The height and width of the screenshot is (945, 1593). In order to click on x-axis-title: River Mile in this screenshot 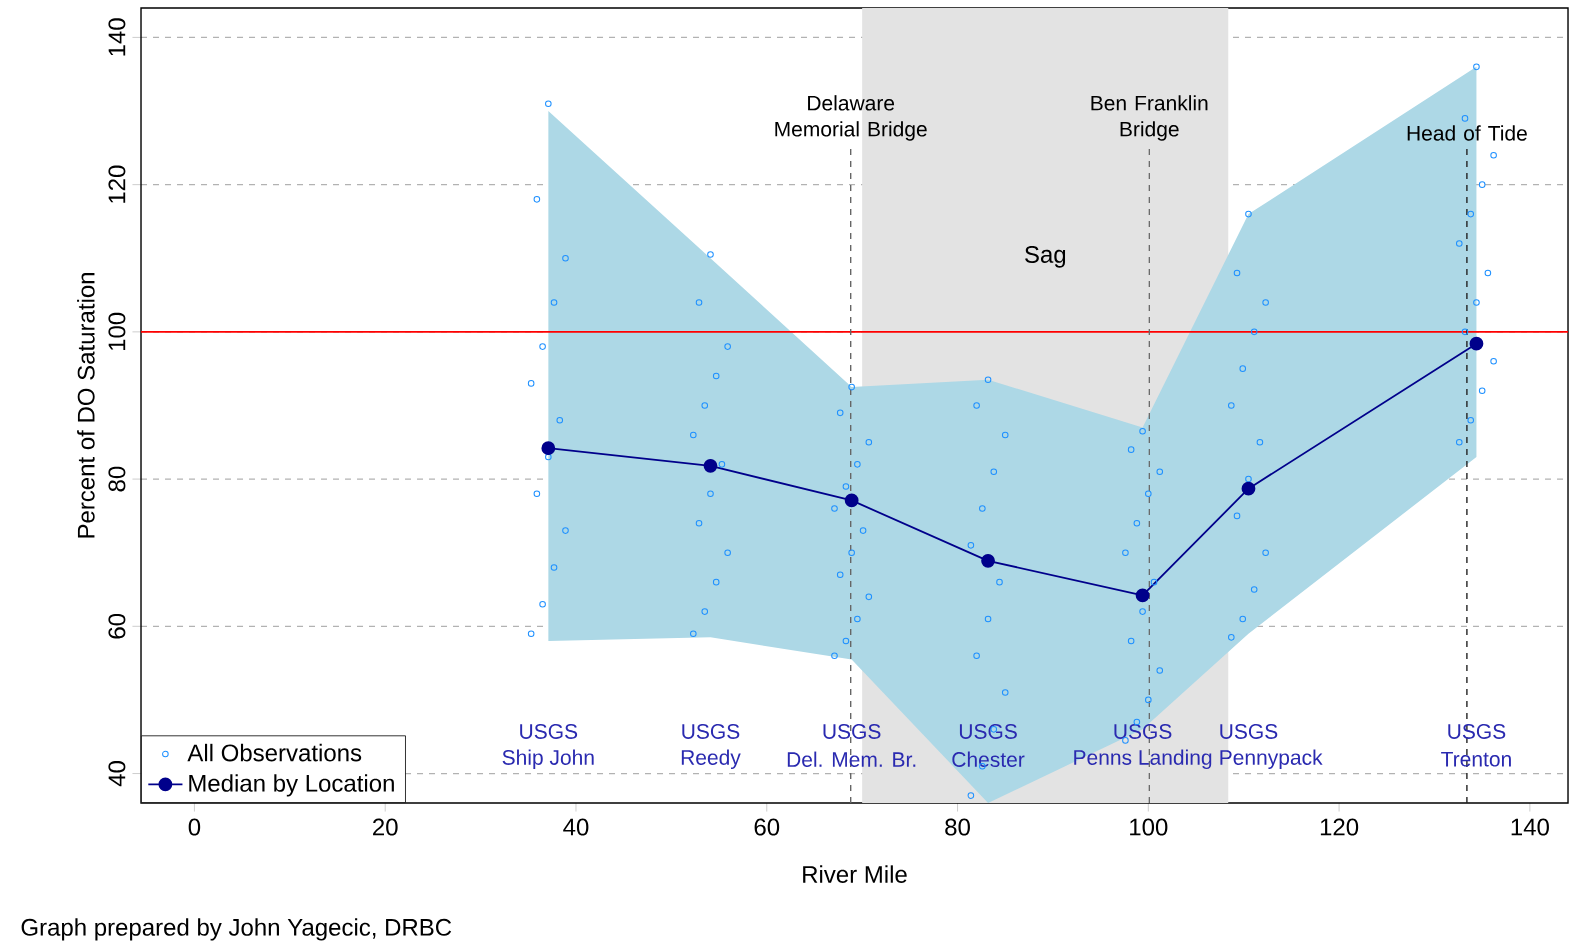, I will do `click(855, 874)`.